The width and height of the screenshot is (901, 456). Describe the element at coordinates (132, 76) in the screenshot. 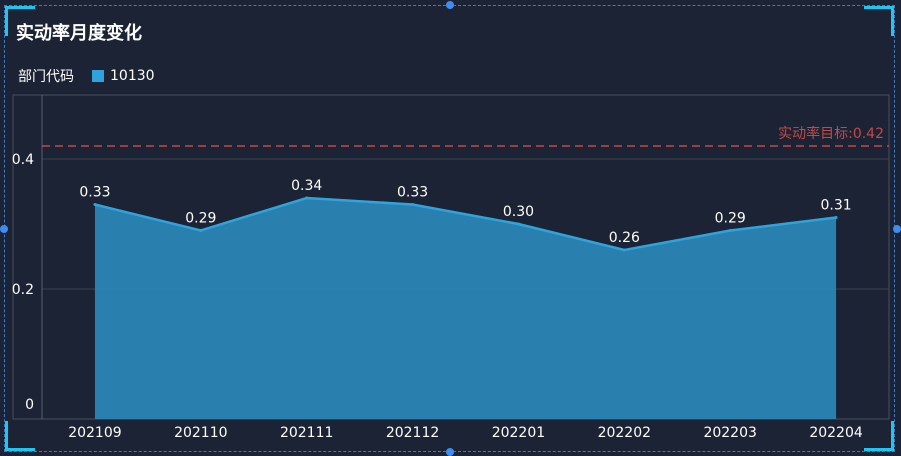

I see `legend-series-label: 10130` at that location.